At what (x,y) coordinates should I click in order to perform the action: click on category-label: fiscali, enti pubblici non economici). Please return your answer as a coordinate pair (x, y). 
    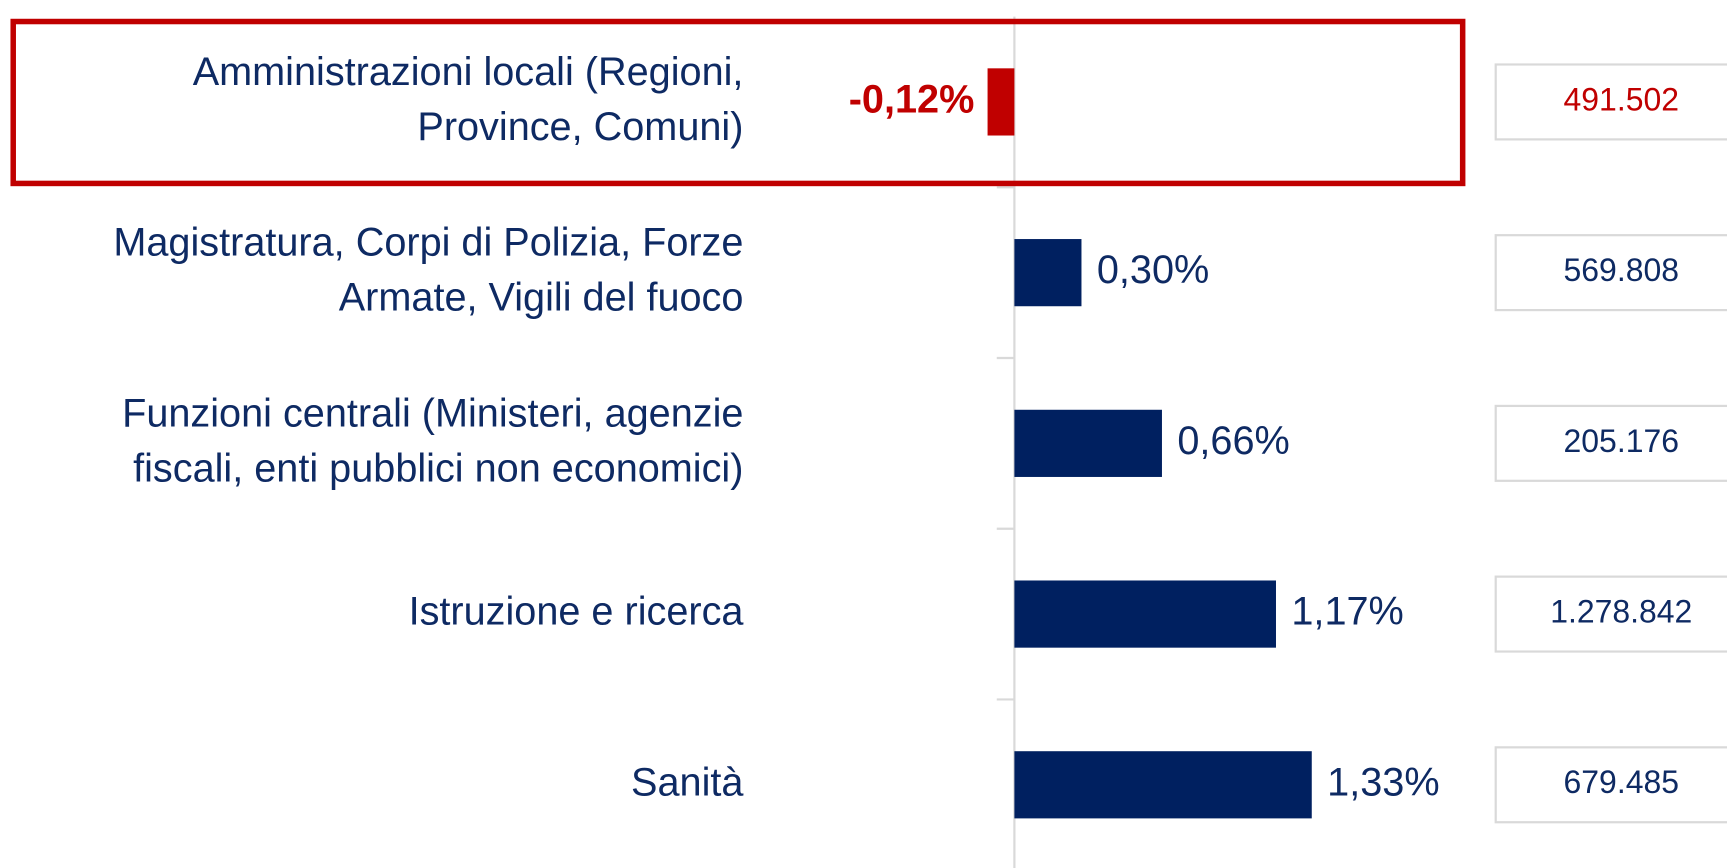
    Looking at the image, I should click on (438, 468).